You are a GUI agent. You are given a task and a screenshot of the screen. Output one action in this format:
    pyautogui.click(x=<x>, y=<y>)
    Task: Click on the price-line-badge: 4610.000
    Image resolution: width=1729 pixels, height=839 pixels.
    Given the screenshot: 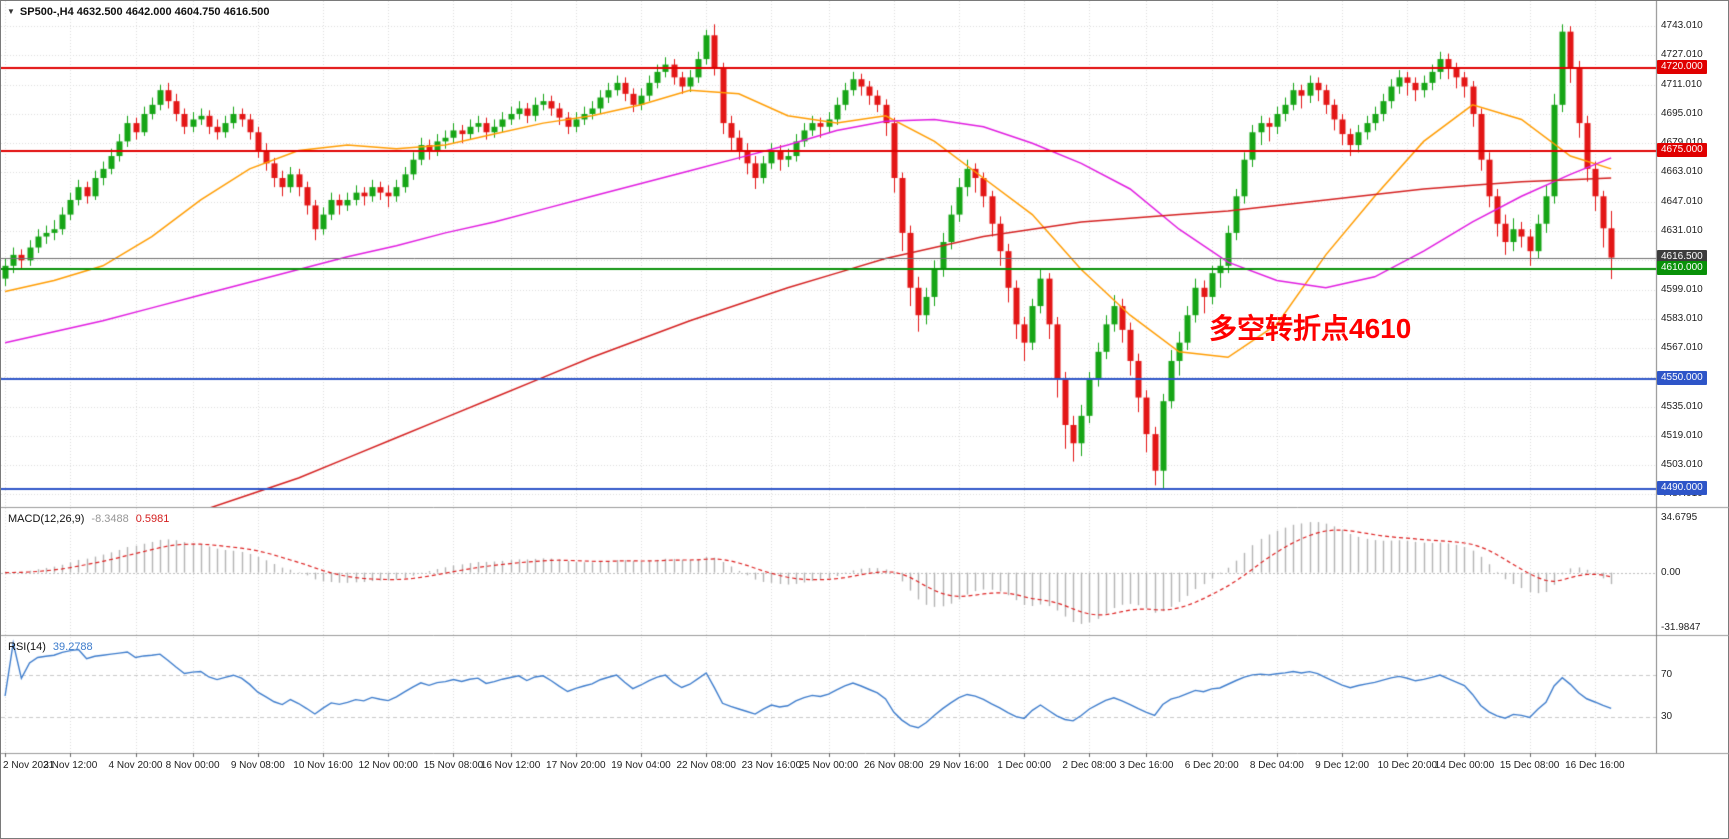 What is the action you would take?
    pyautogui.click(x=1682, y=268)
    